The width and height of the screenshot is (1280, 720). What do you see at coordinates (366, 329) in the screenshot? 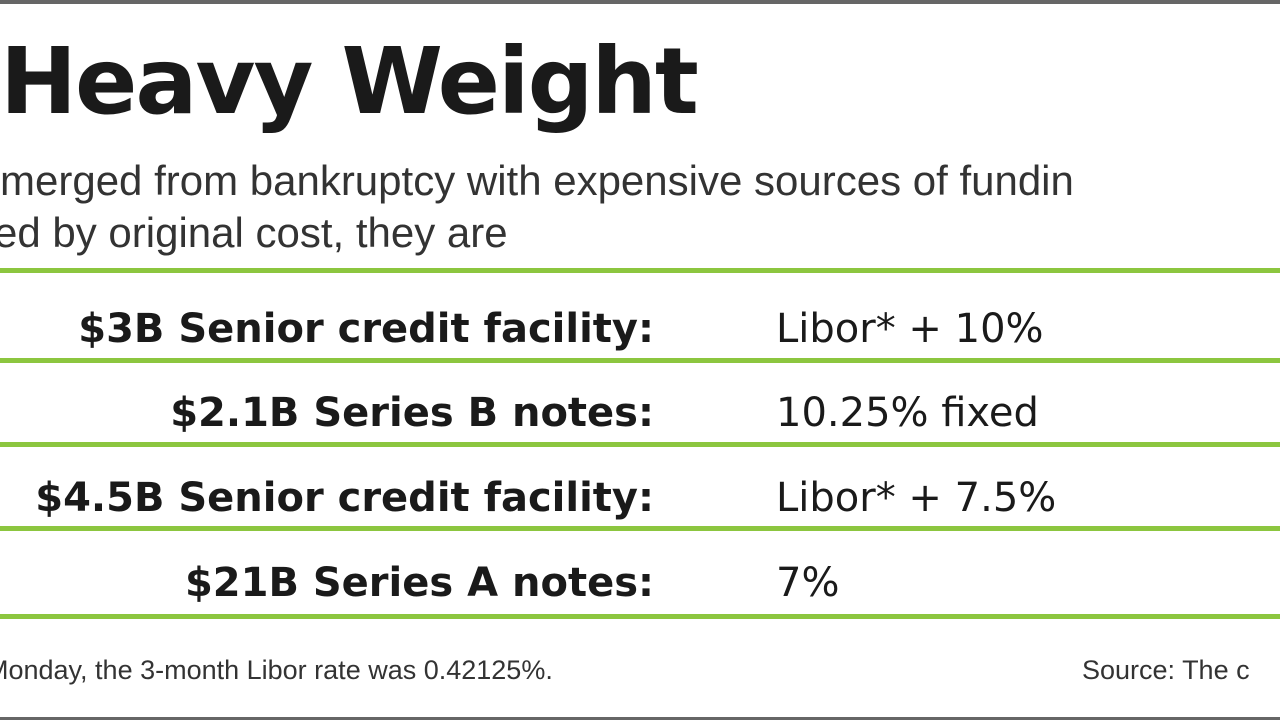
I see `row-label-senior-credit-3b: $3B Senior credit facility:` at bounding box center [366, 329].